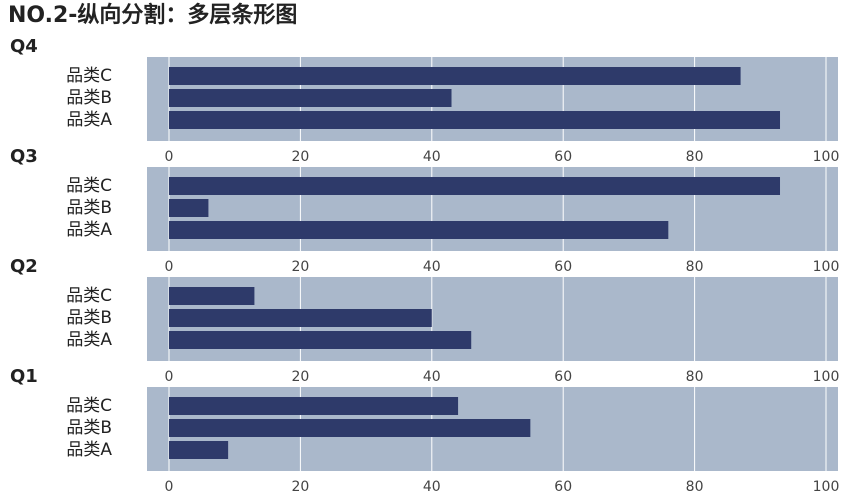  Describe the element at coordinates (152, 15) in the screenshot. I see `chart-title: NO.2-纵向分割：多层条形图` at that location.